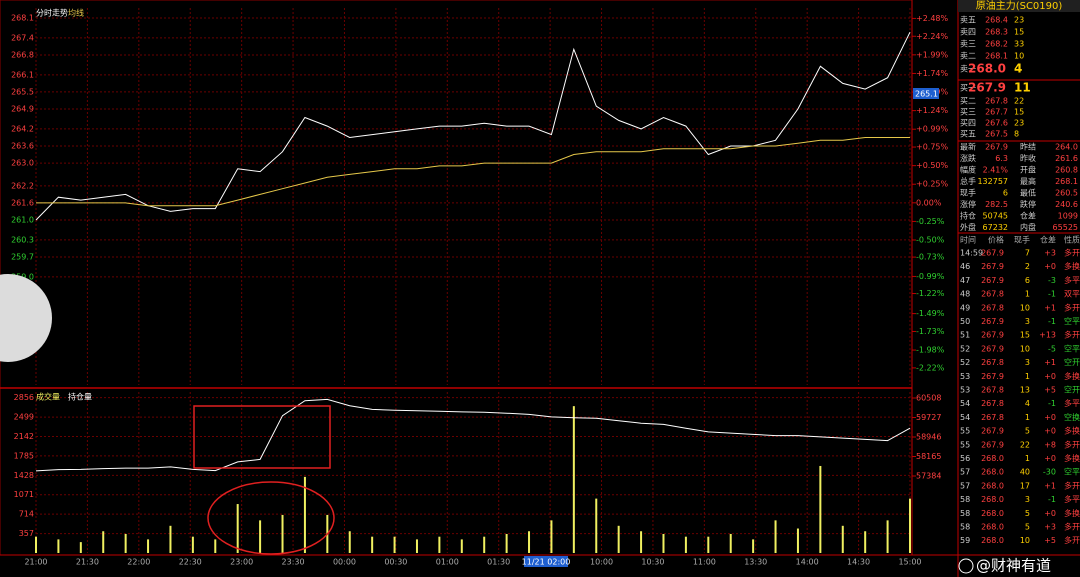 The width and height of the screenshot is (1080, 577). Describe the element at coordinates (965, 348) in the screenshot. I see `tick-cell: 52` at that location.